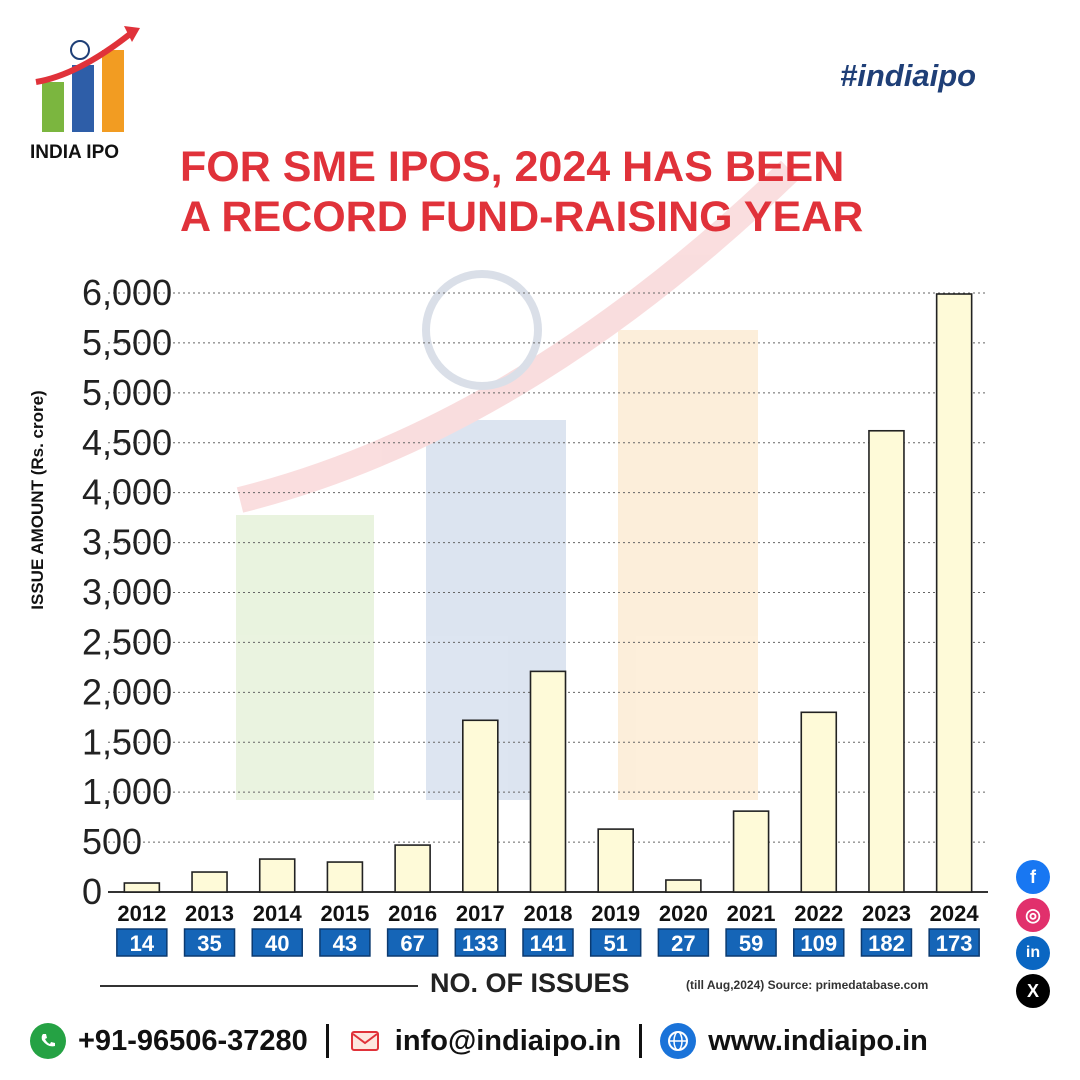 This screenshot has width=1080, height=1080. Describe the element at coordinates (1033, 991) in the screenshot. I see `x-icon: X` at that location.